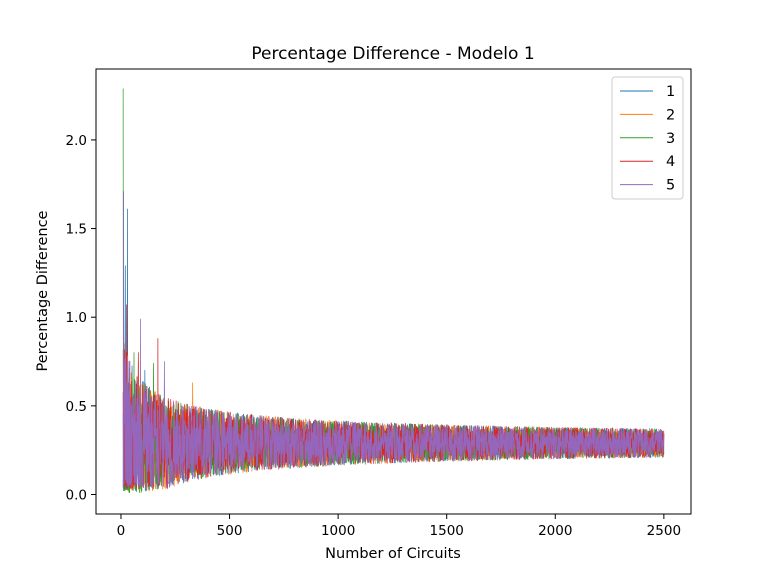 The height and width of the screenshot is (576, 768). Describe the element at coordinates (399, 526) in the screenshot. I see `x-axis: 0 500 1000 1500 2000 2500` at that location.